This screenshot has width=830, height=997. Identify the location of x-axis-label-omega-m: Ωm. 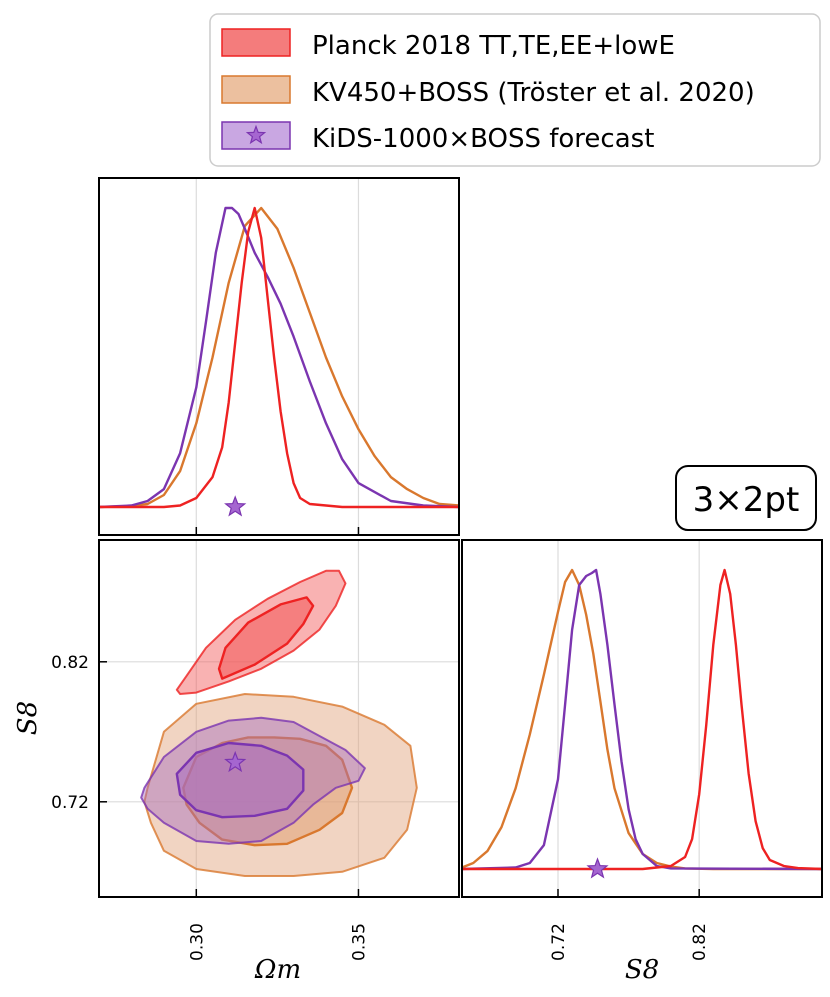
(277, 970).